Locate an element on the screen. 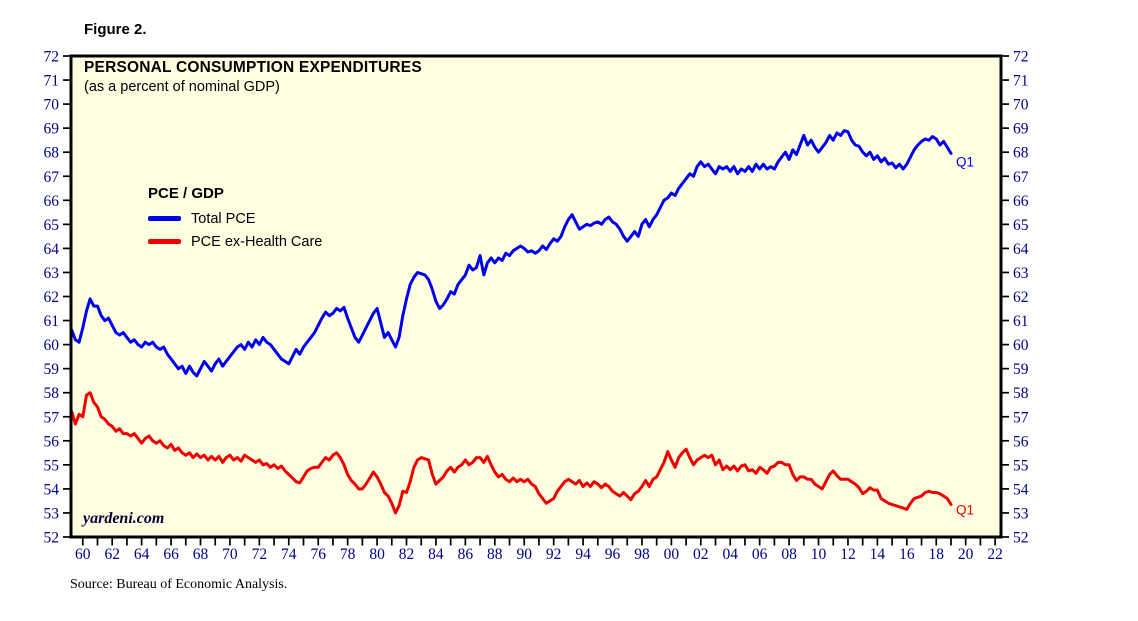  y-tick-label-right: 67 is located at coordinates (1021, 177).